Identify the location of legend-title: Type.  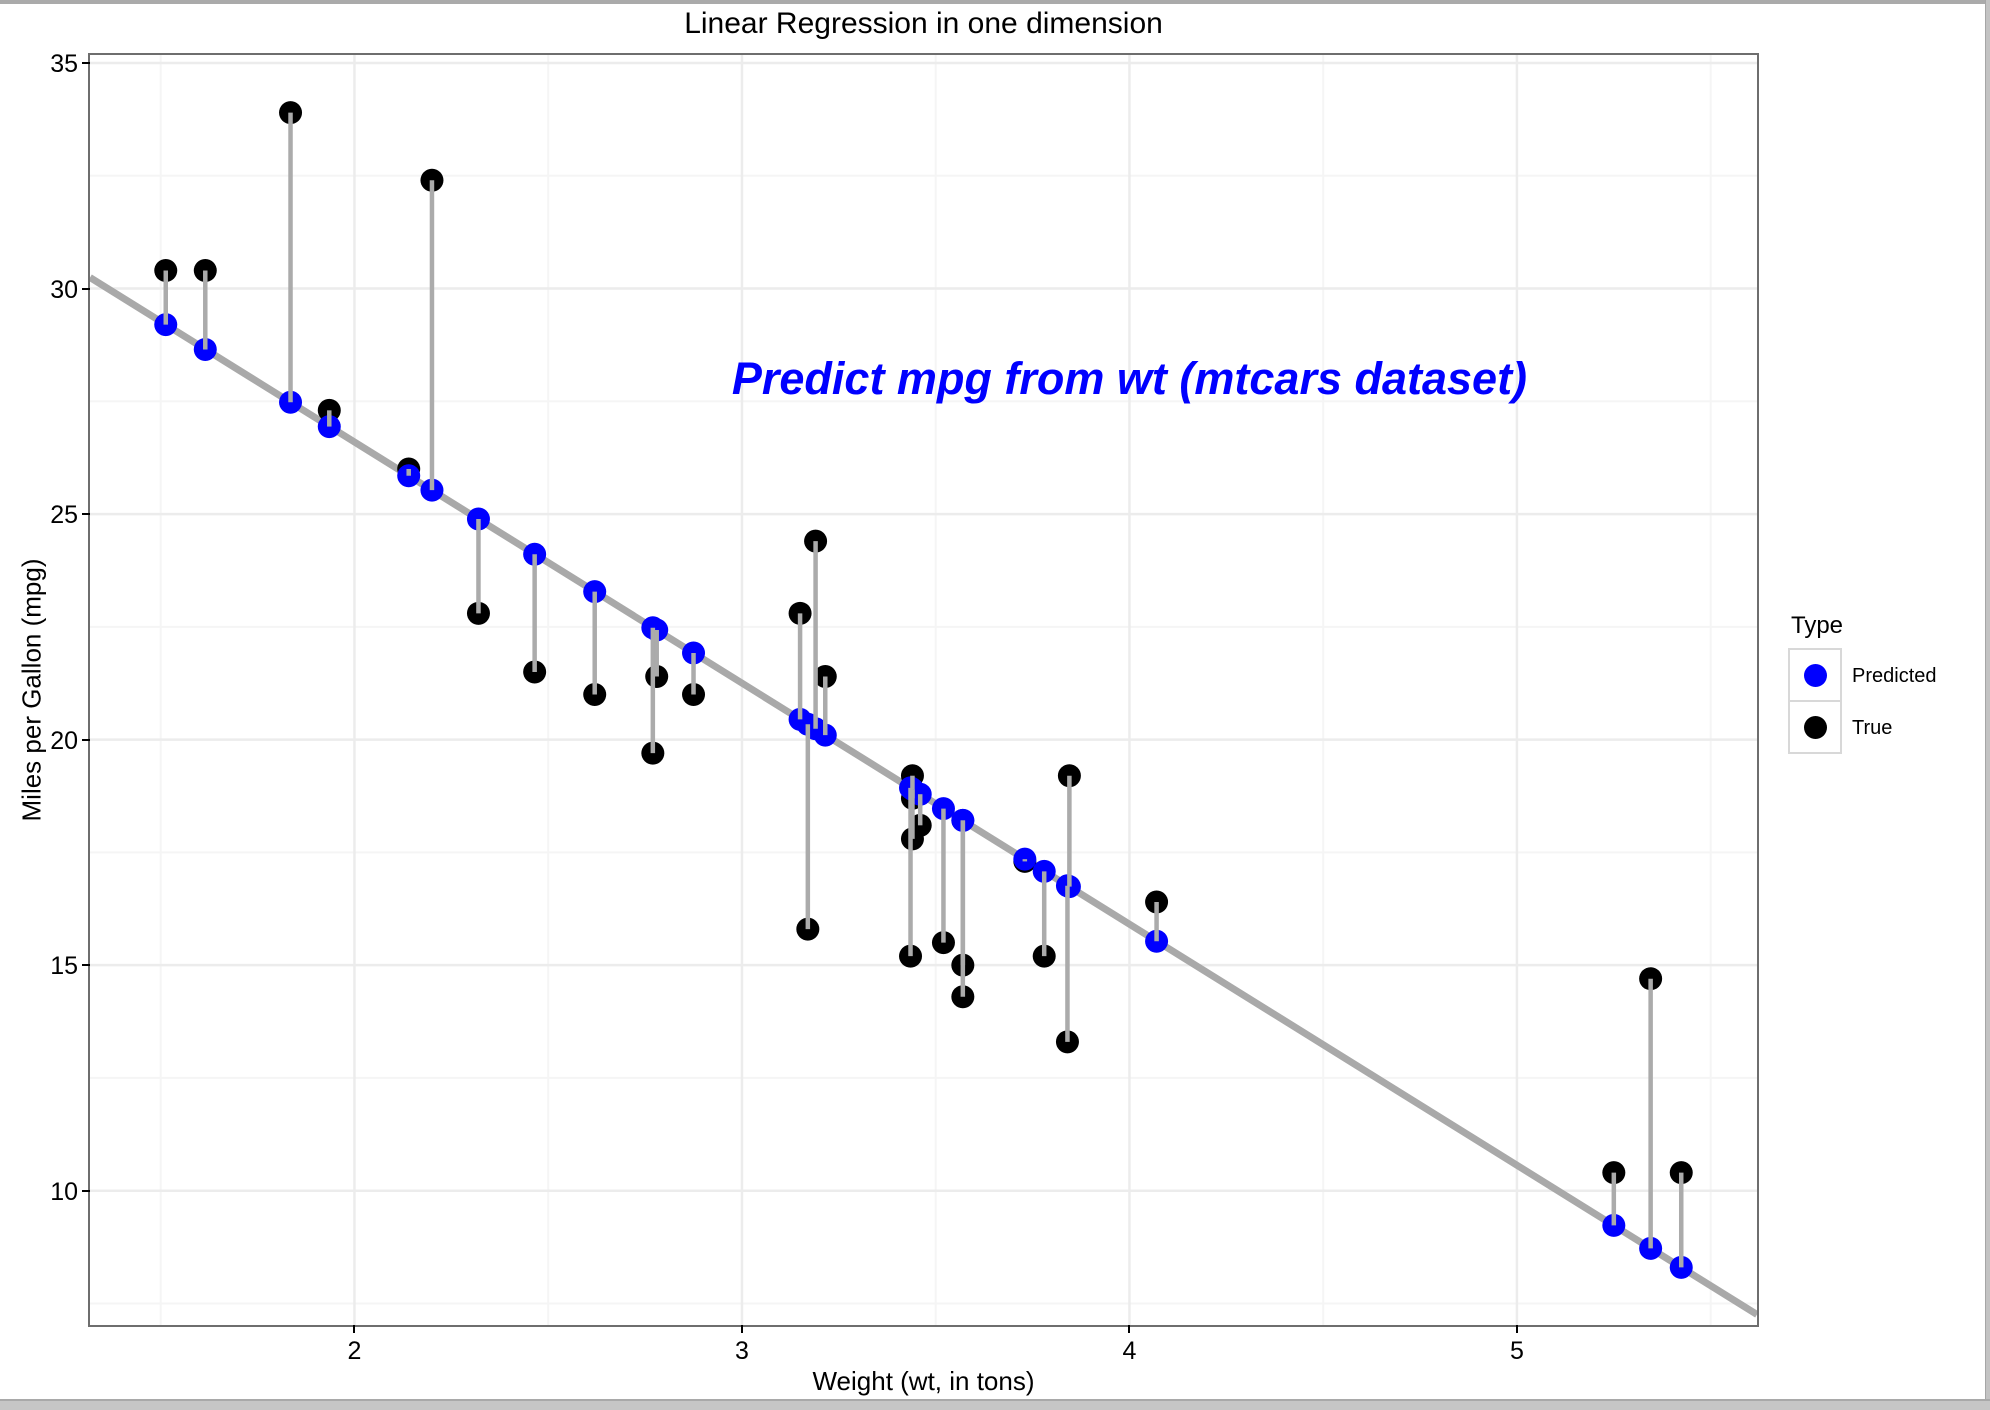
(1817, 625).